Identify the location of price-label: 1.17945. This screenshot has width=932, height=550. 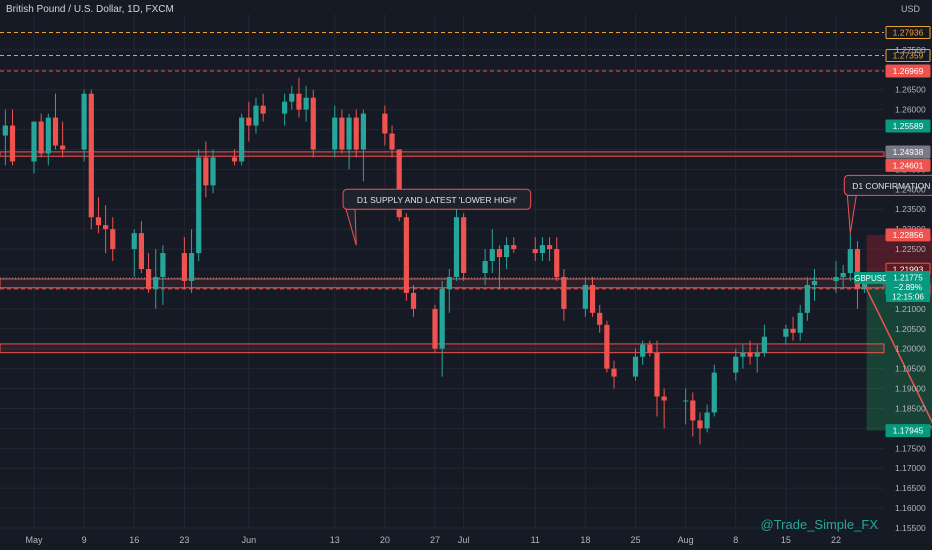
(908, 431).